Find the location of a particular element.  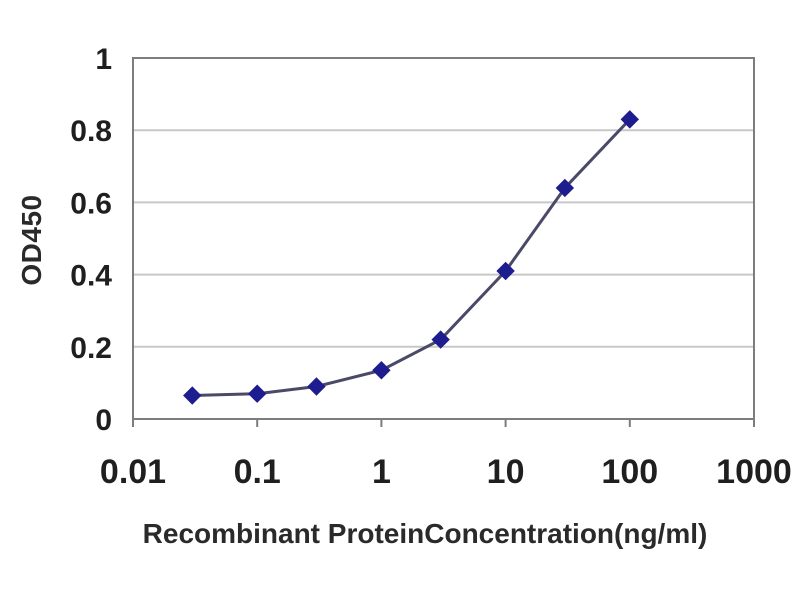

x-axis-title: Recombinant ProteinConcentration(ng/ml) is located at coordinates (425, 533).